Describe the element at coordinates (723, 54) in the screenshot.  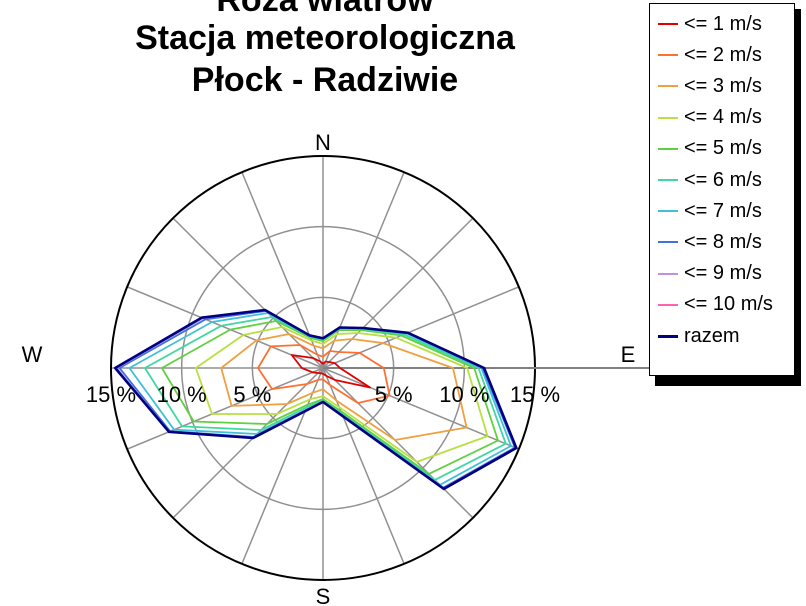
I see `legend-label: <= 2 m/s` at that location.